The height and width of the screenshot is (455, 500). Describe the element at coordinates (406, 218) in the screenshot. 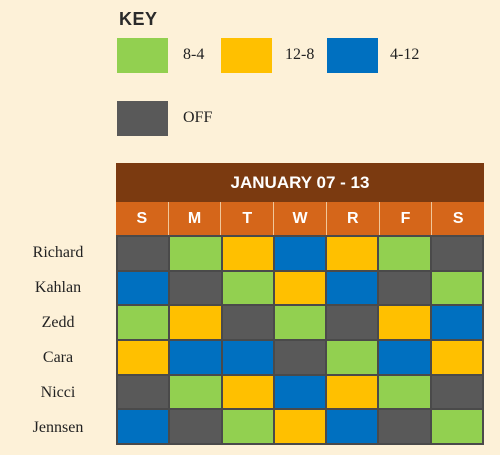

I see `day-header: F` at that location.